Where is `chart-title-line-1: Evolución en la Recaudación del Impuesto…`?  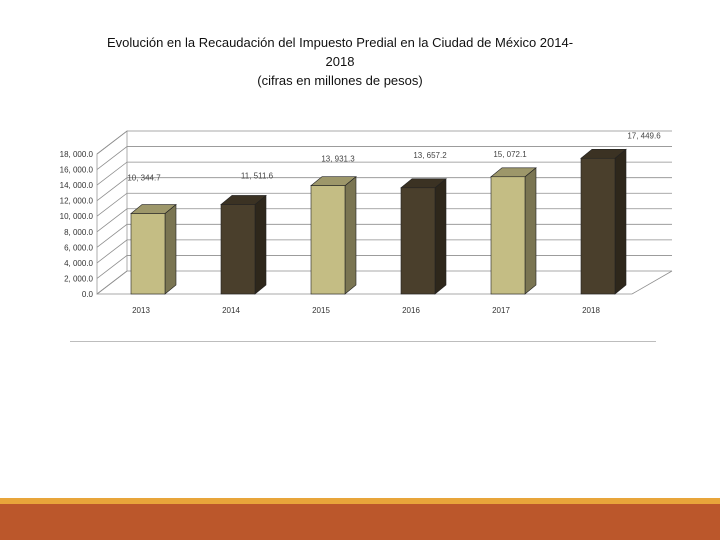 chart-title-line-1: Evolución en la Recaudación del Impuesto… is located at coordinates (340, 42).